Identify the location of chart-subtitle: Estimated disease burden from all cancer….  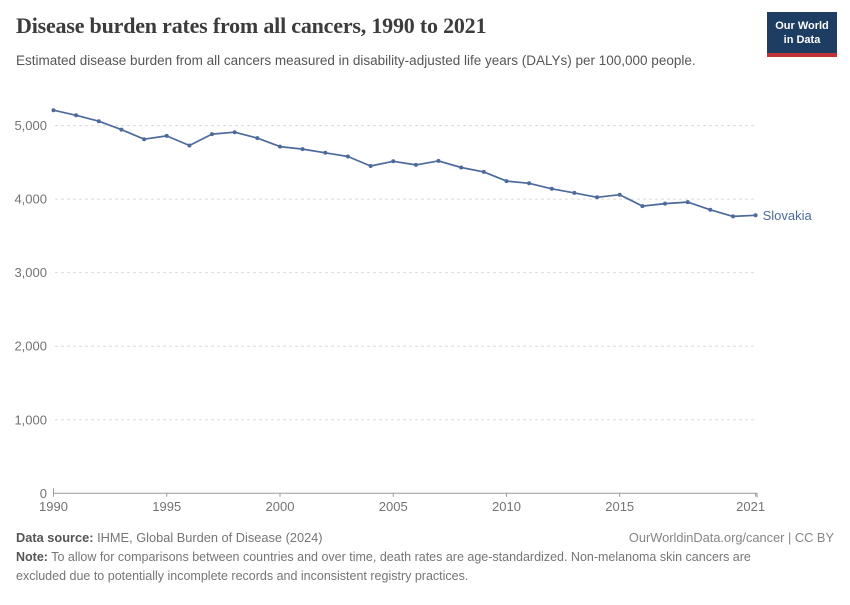
(356, 60).